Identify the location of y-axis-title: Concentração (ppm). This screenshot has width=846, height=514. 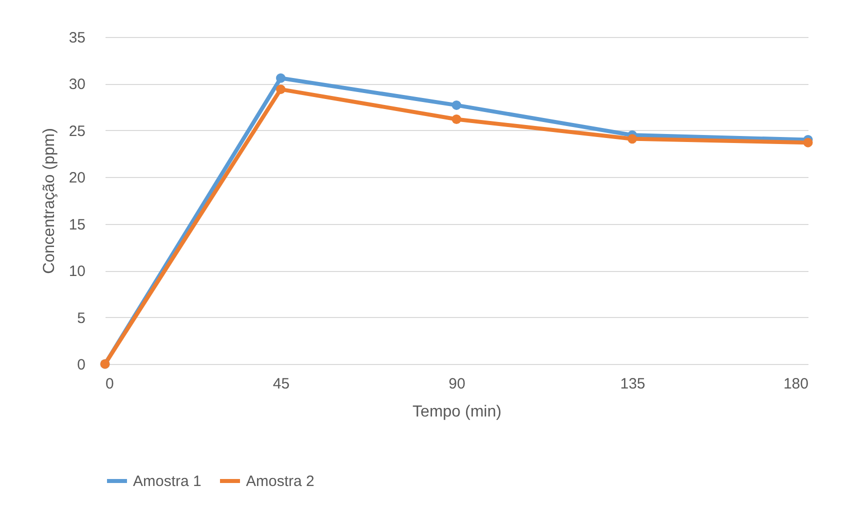
(49, 201).